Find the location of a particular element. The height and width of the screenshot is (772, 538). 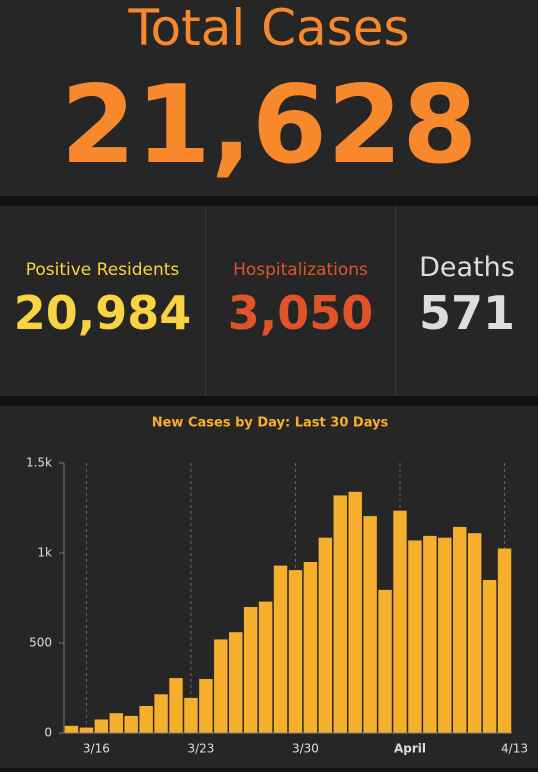

y-tick-label: 500 is located at coordinates (40, 643).